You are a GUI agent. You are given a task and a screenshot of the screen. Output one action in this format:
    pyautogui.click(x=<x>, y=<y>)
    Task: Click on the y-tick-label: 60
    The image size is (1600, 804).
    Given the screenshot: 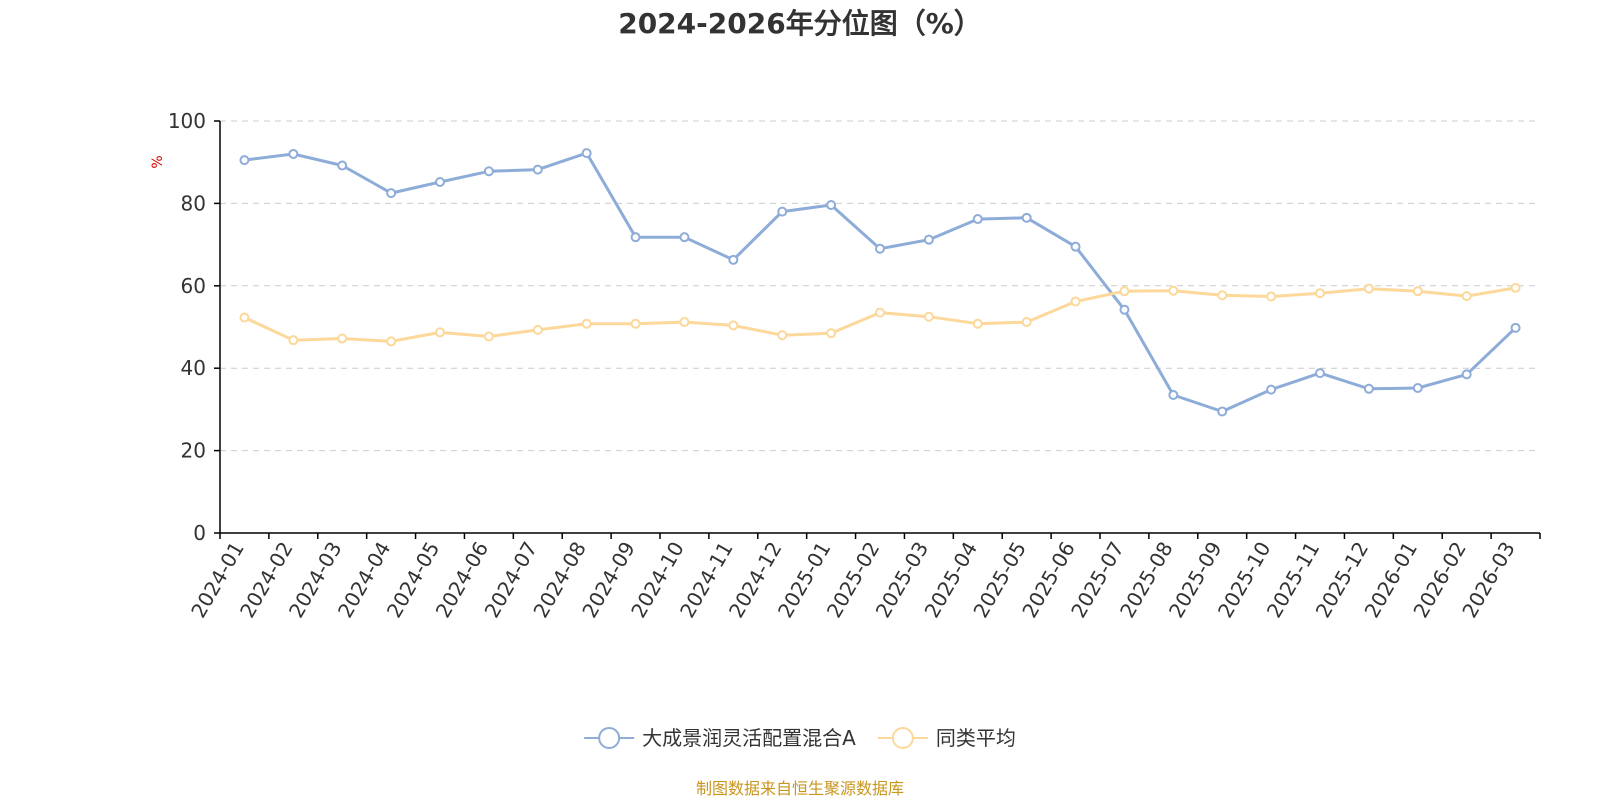 What is the action you would take?
    pyautogui.click(x=193, y=286)
    